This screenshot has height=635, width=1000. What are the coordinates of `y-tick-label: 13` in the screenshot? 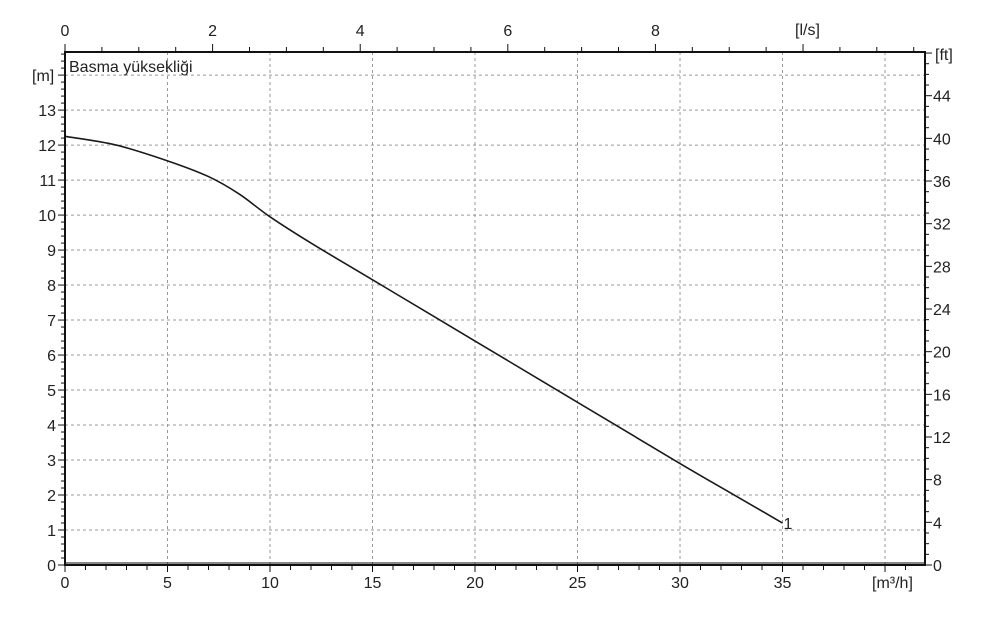 It's located at (47, 111).